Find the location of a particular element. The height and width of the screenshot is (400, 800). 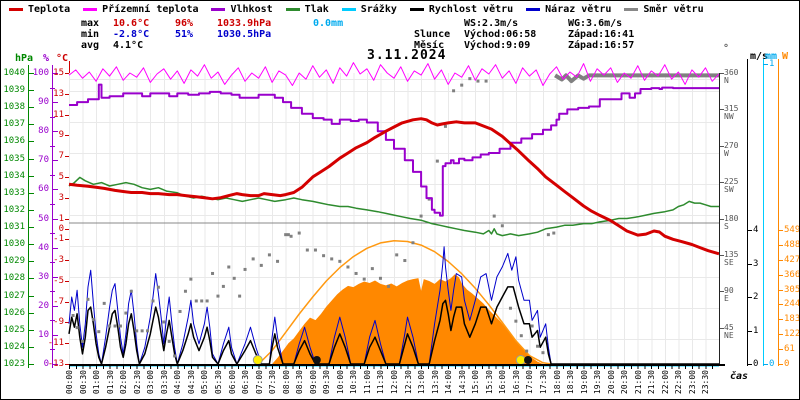

series-line-slune-n-z-en-teoretick- is located at coordinates (405, 302).